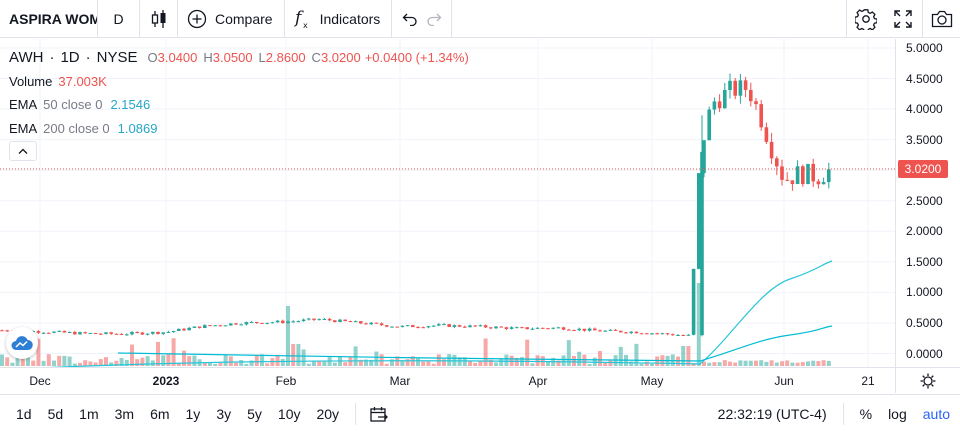 This screenshot has height=433, width=960. What do you see at coordinates (903, 19) in the screenshot?
I see `fullscreen-button` at bounding box center [903, 19].